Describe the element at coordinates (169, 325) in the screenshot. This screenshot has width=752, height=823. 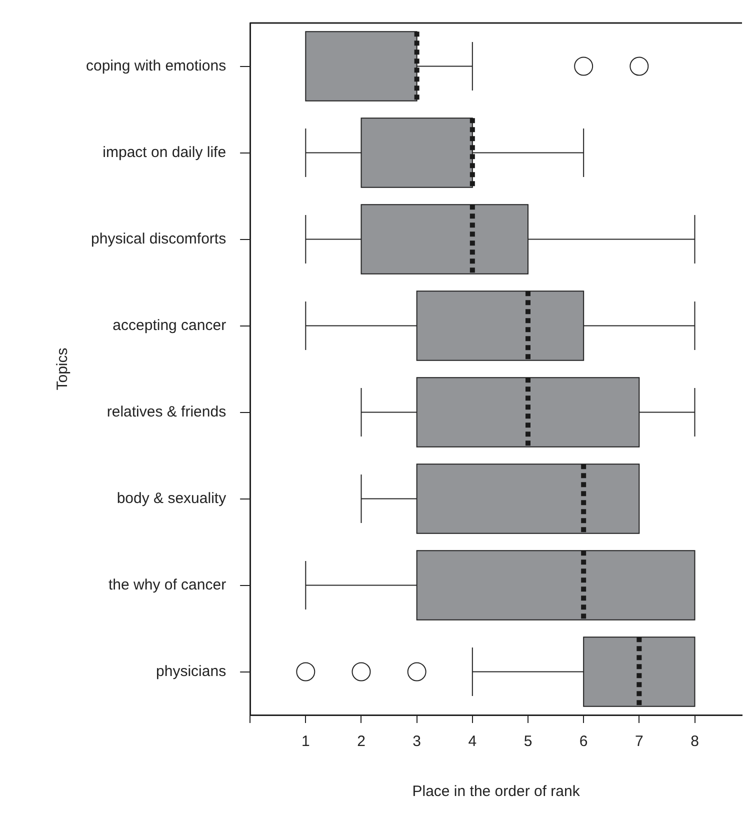
I see `y-tick-label: accepting cancer` at that location.